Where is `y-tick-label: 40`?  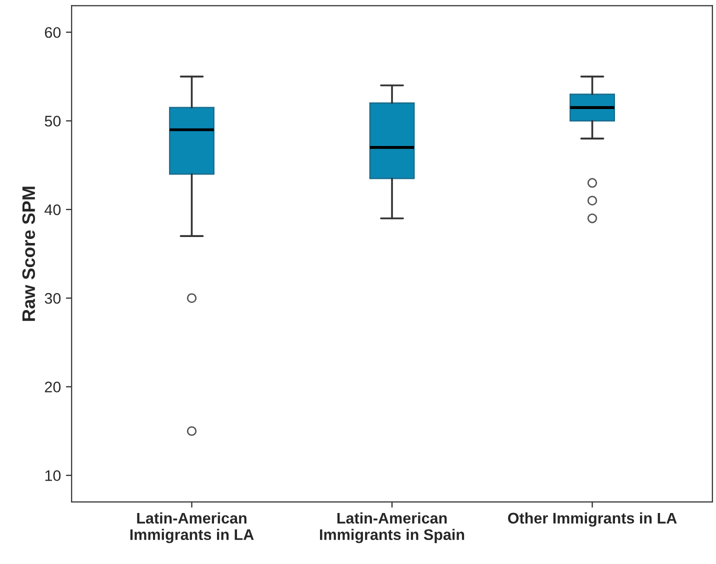 y-tick-label: 40 is located at coordinates (52, 210).